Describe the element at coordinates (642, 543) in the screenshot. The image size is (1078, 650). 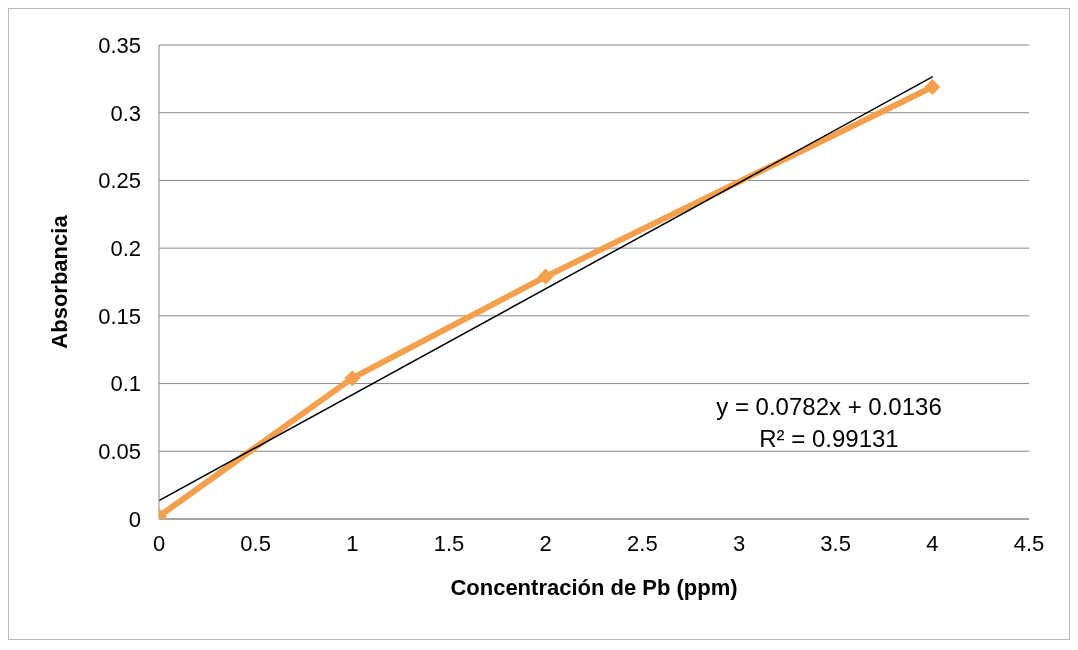
I see `x-tick-label: 2.5` at that location.